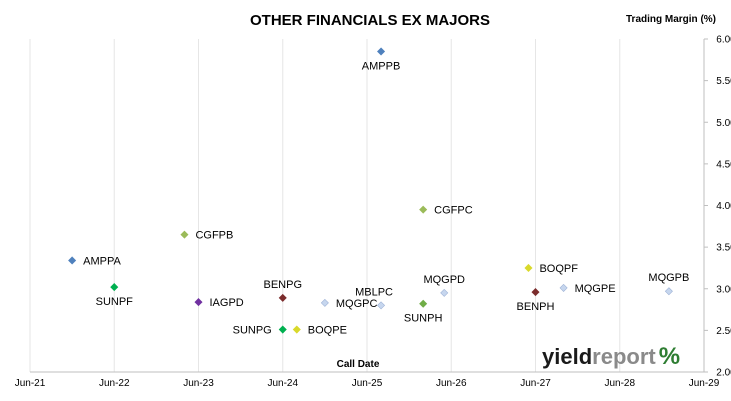 The image size is (731, 401). What do you see at coordinates (198, 302) in the screenshot?
I see `point-iagpd` at bounding box center [198, 302].